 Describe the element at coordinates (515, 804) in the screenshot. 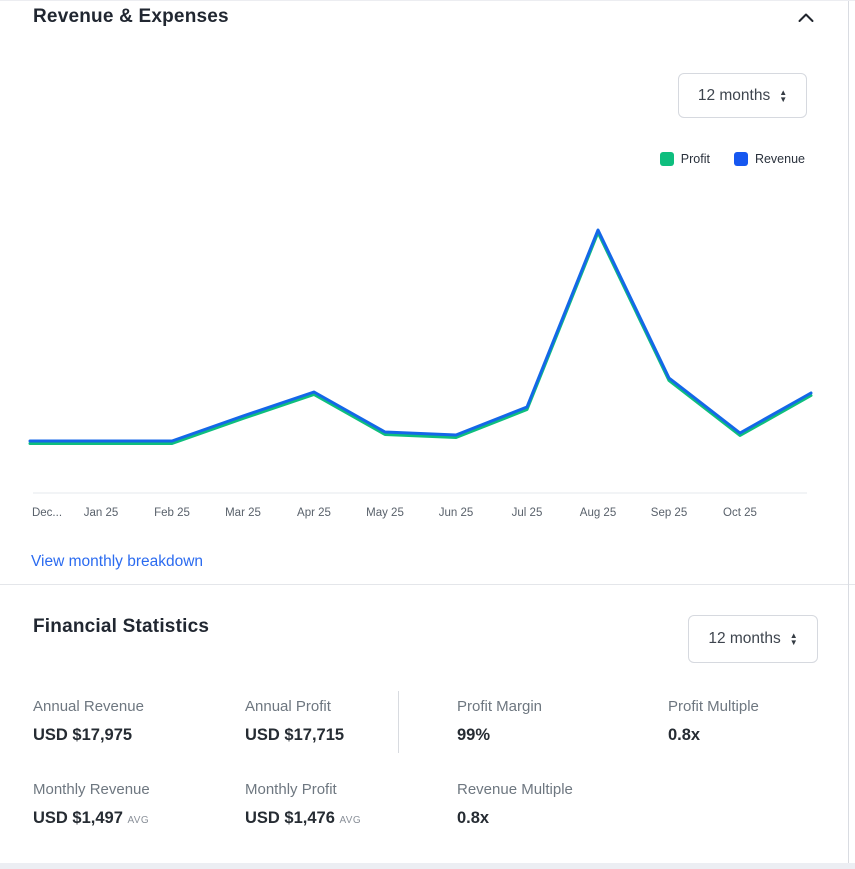

I see `stat-revenue-multiple: Revenue Multiple 0.8x` at that location.